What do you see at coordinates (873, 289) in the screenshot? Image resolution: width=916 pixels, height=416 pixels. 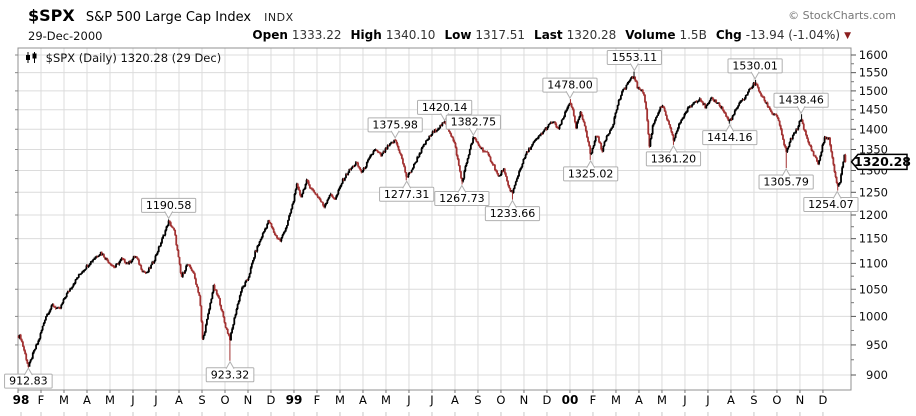 I see `y-axis-label: 1050` at bounding box center [873, 289].